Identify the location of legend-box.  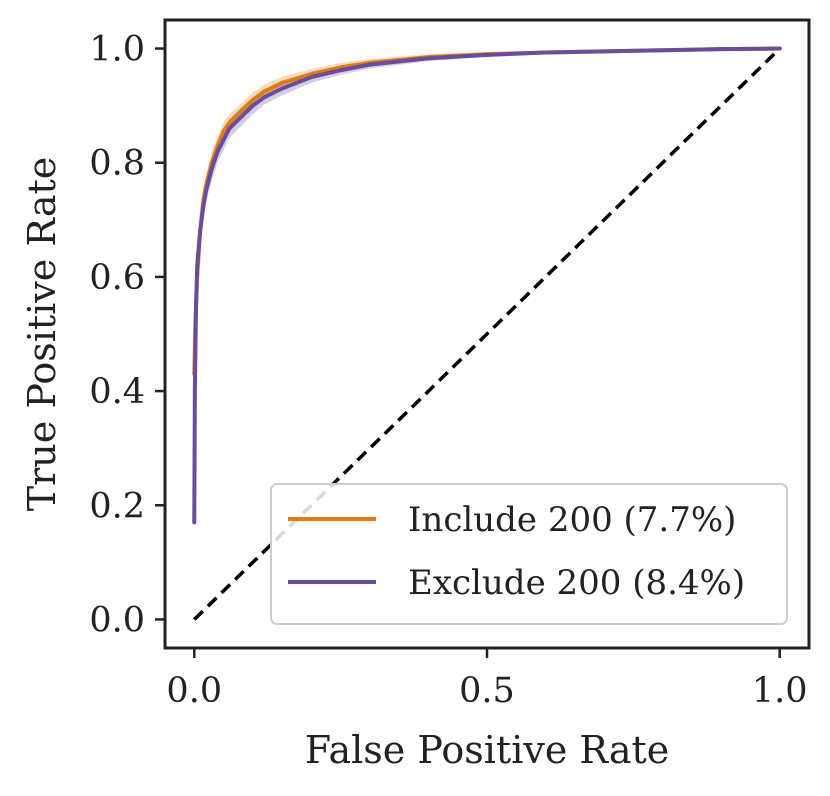
(529, 554).